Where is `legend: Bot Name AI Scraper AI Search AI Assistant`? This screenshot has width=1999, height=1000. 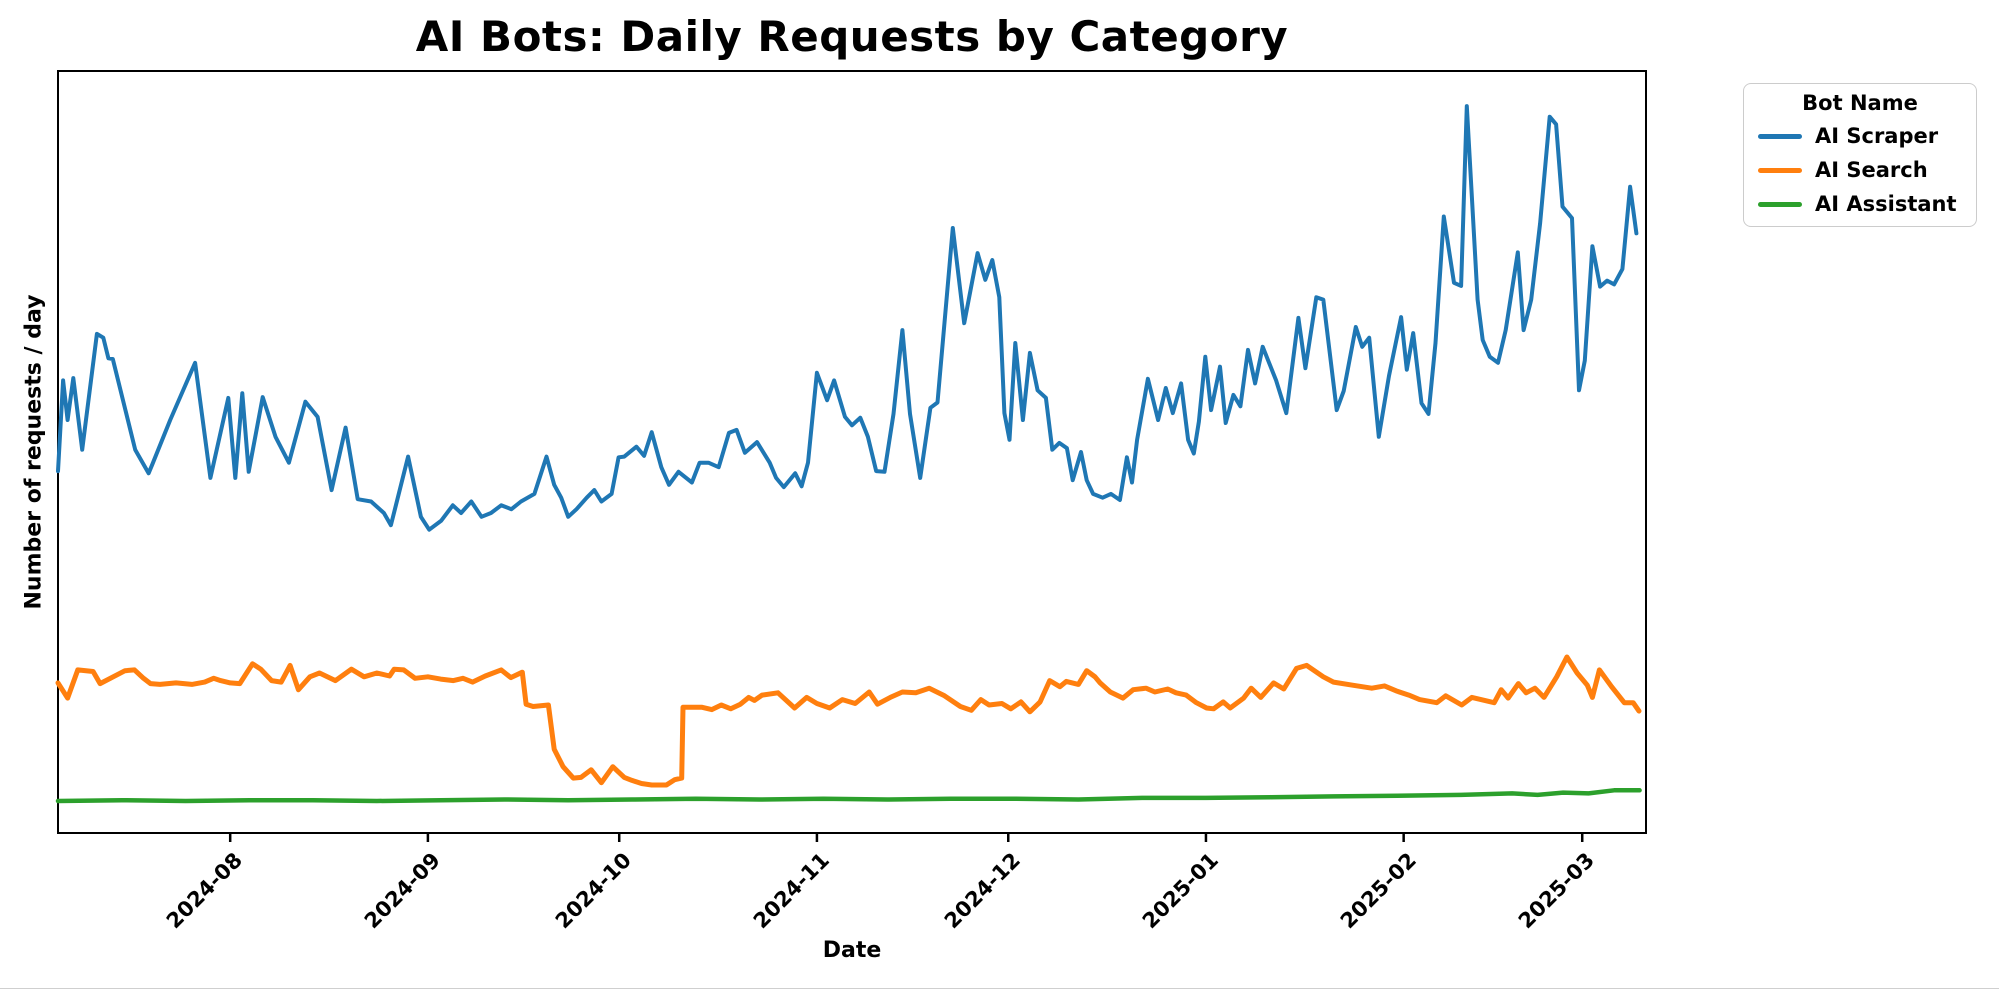
legend: Bot Name AI Scraper AI Search AI Assistant is located at coordinates (1860, 155).